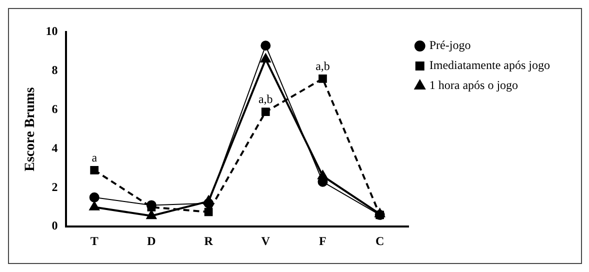 The height and width of the screenshot is (272, 589). I want to click on x-tick-label: F, so click(322, 241).